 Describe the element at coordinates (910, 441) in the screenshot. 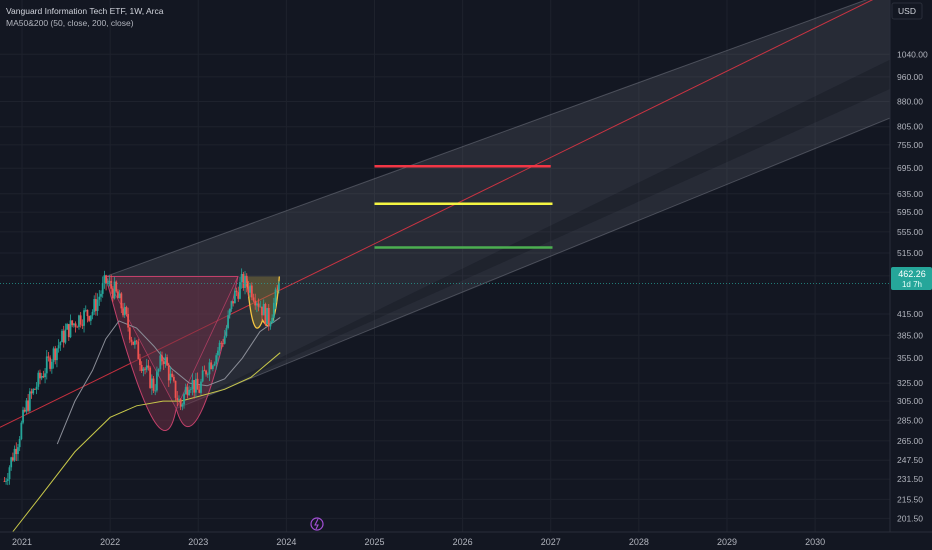

I see `y-tick-label: 265.00` at that location.